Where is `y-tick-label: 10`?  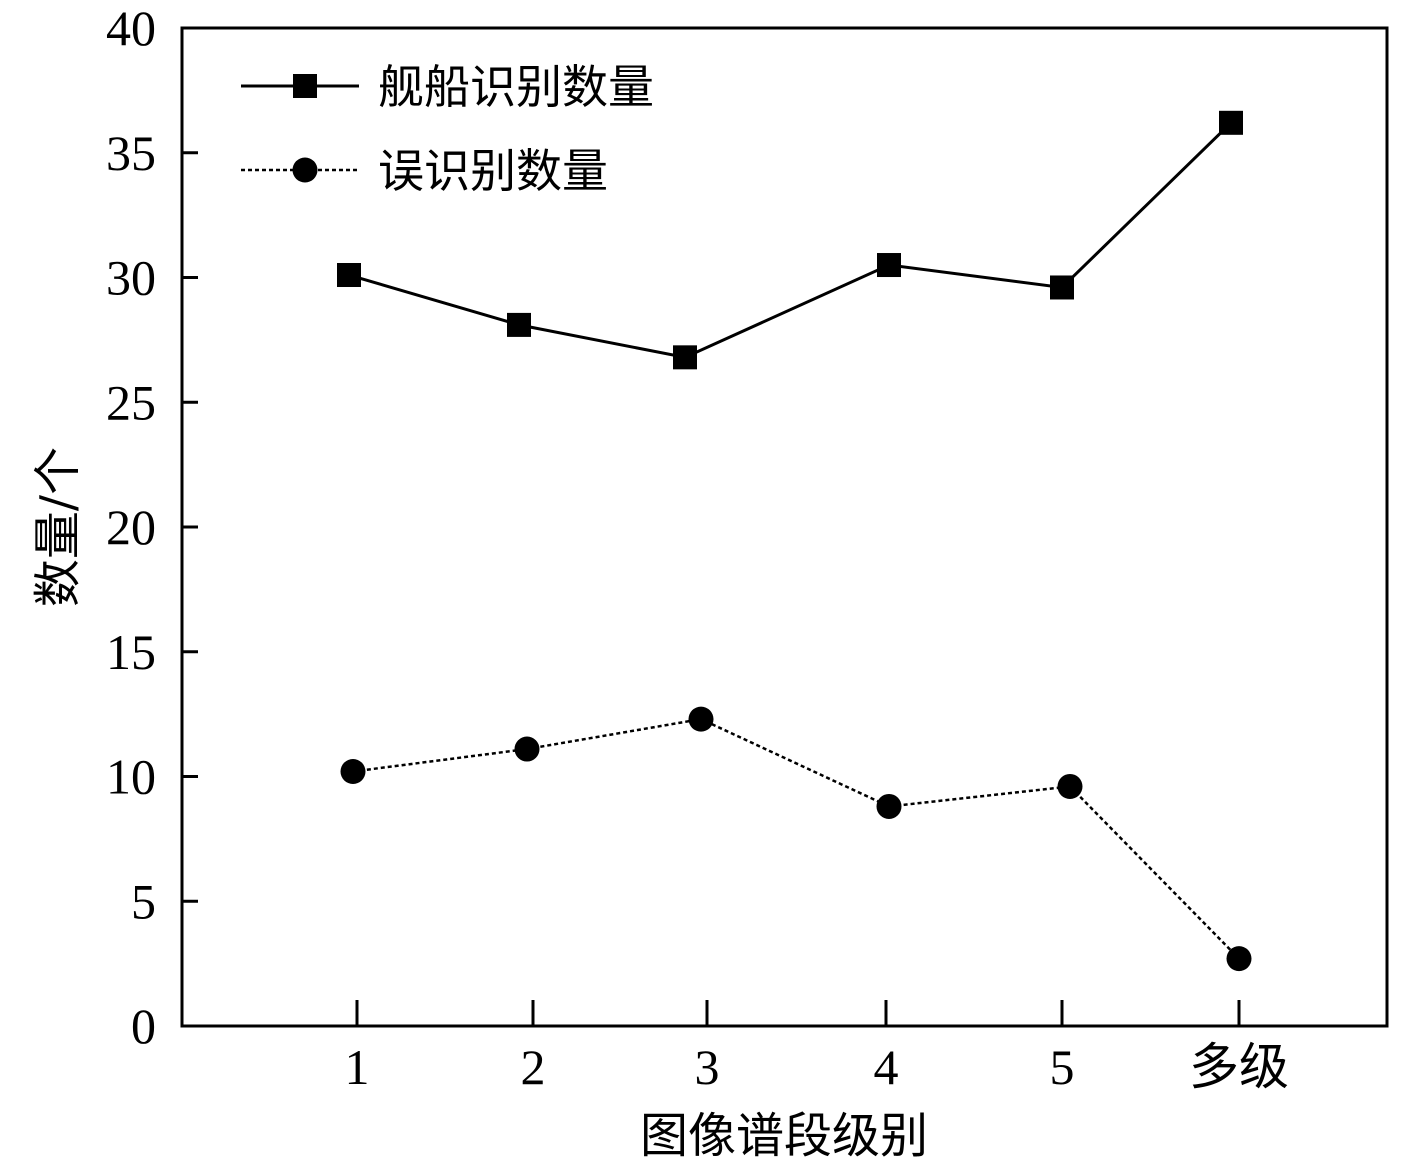 y-tick-label: 10 is located at coordinates (131, 777).